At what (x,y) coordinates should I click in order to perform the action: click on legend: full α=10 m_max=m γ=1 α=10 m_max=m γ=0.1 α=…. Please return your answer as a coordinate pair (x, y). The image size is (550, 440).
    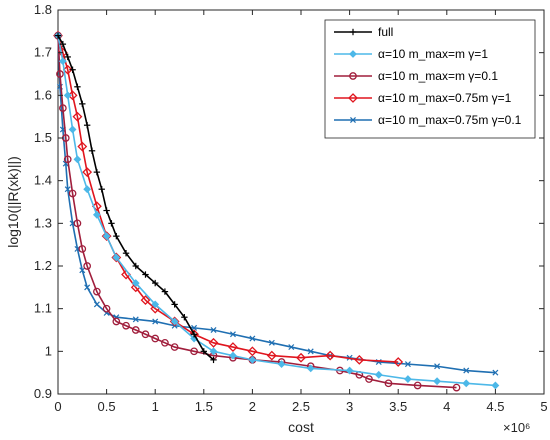
    Looking at the image, I should click on (430, 79).